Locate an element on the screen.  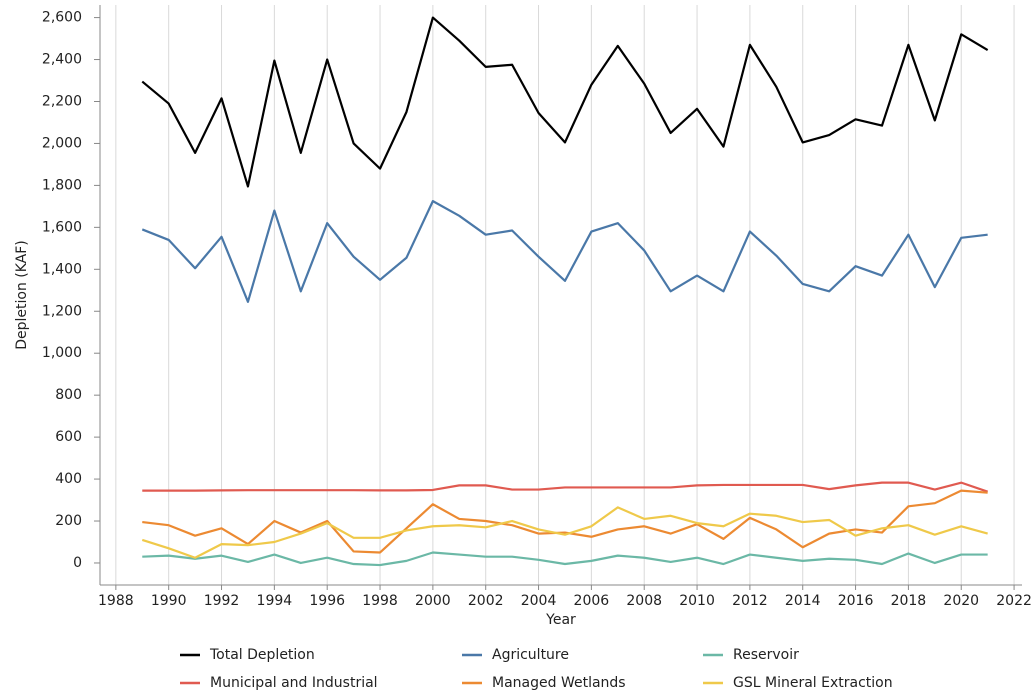
x-tick-label: 1988 is located at coordinates (116, 601).